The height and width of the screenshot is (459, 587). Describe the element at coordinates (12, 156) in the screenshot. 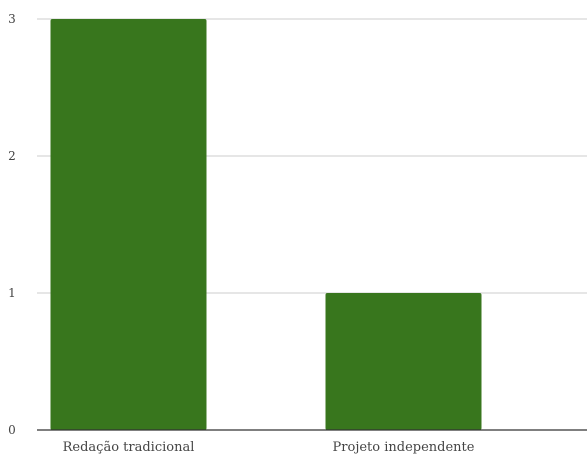

I see `y-tick-label: 2` at that location.